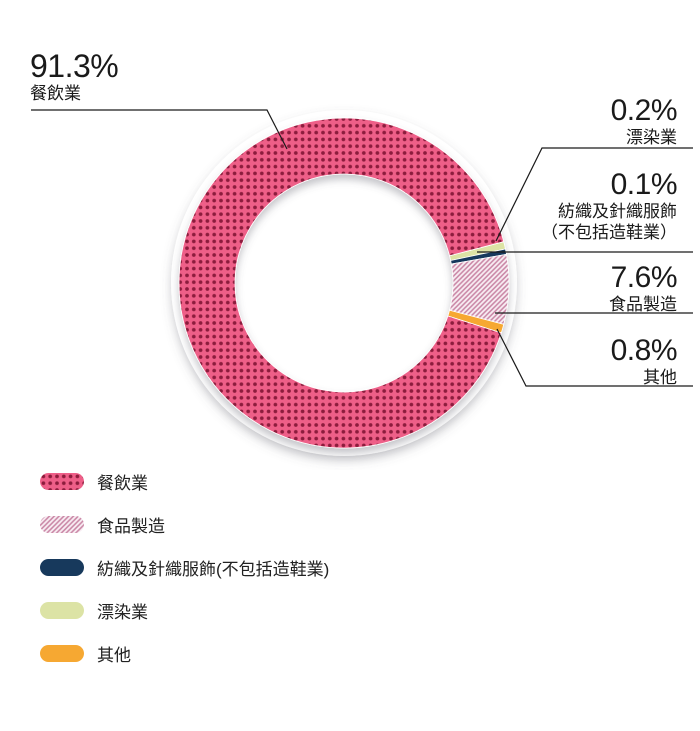  Describe the element at coordinates (114, 655) in the screenshot. I see `legend-label: 其他` at that location.